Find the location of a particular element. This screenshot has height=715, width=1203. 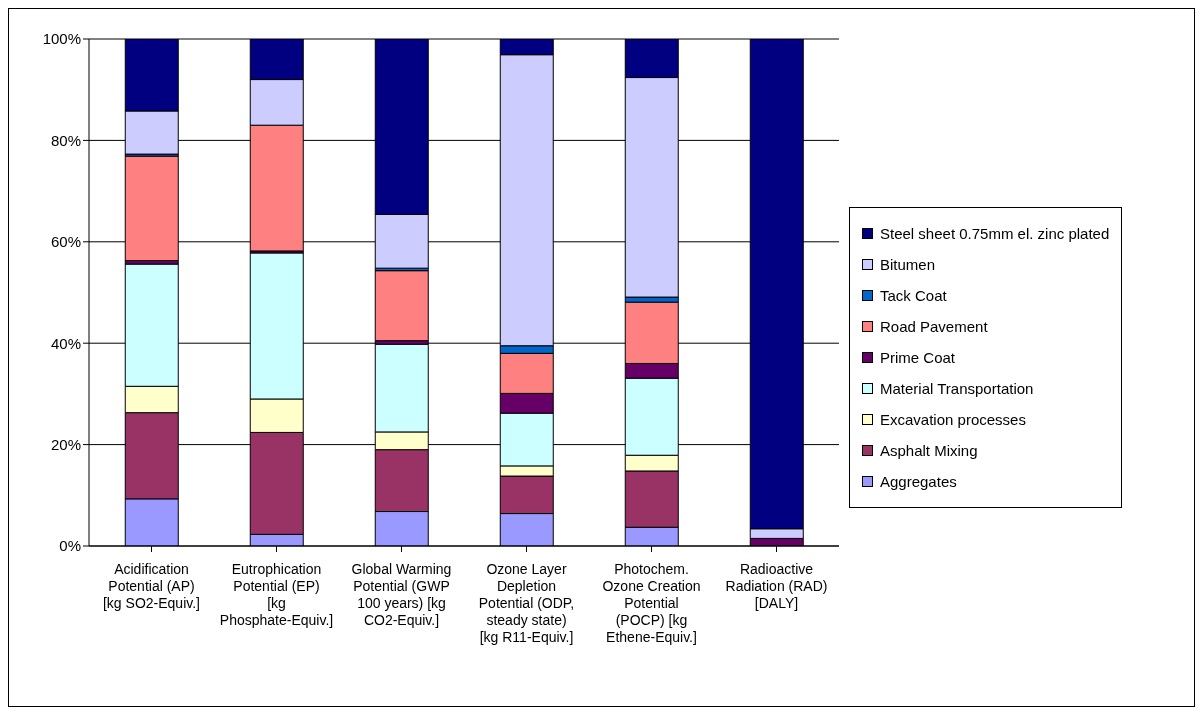

legend-label: Road Pavement is located at coordinates (934, 326).